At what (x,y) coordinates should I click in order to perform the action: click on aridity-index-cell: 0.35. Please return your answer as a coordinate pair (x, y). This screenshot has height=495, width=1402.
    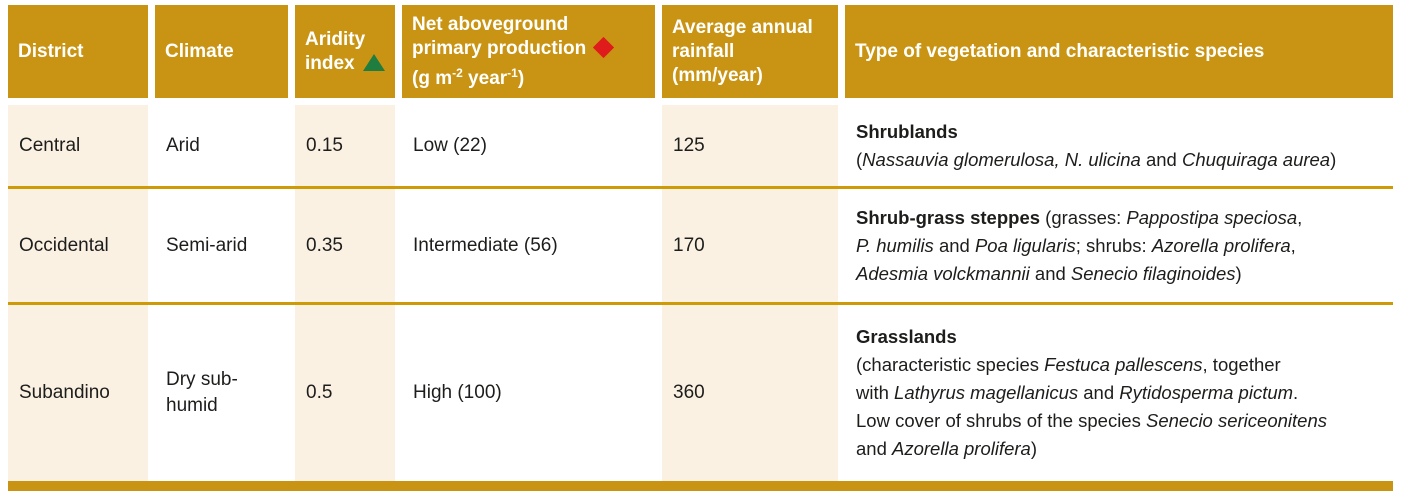
    Looking at the image, I should click on (345, 245).